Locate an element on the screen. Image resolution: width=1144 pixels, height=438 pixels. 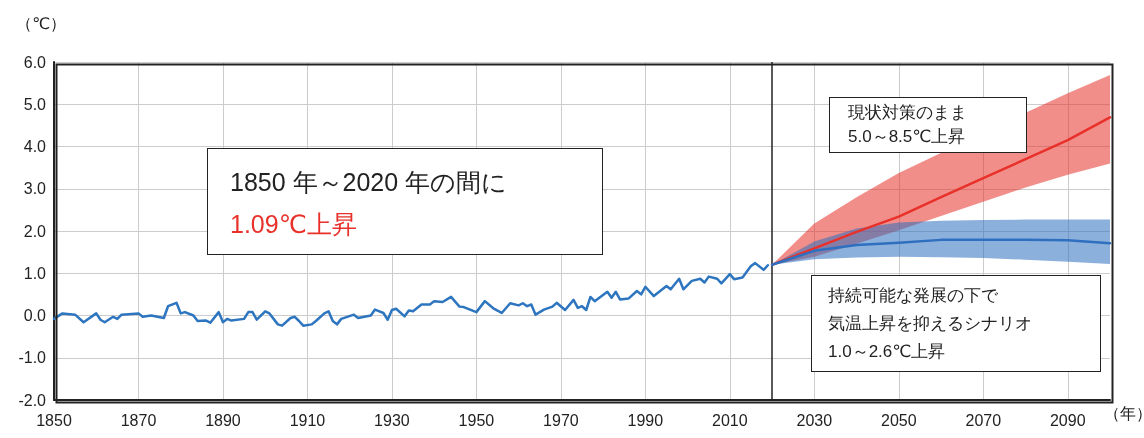
y-tick-label: 0.0 is located at coordinates (35, 315).